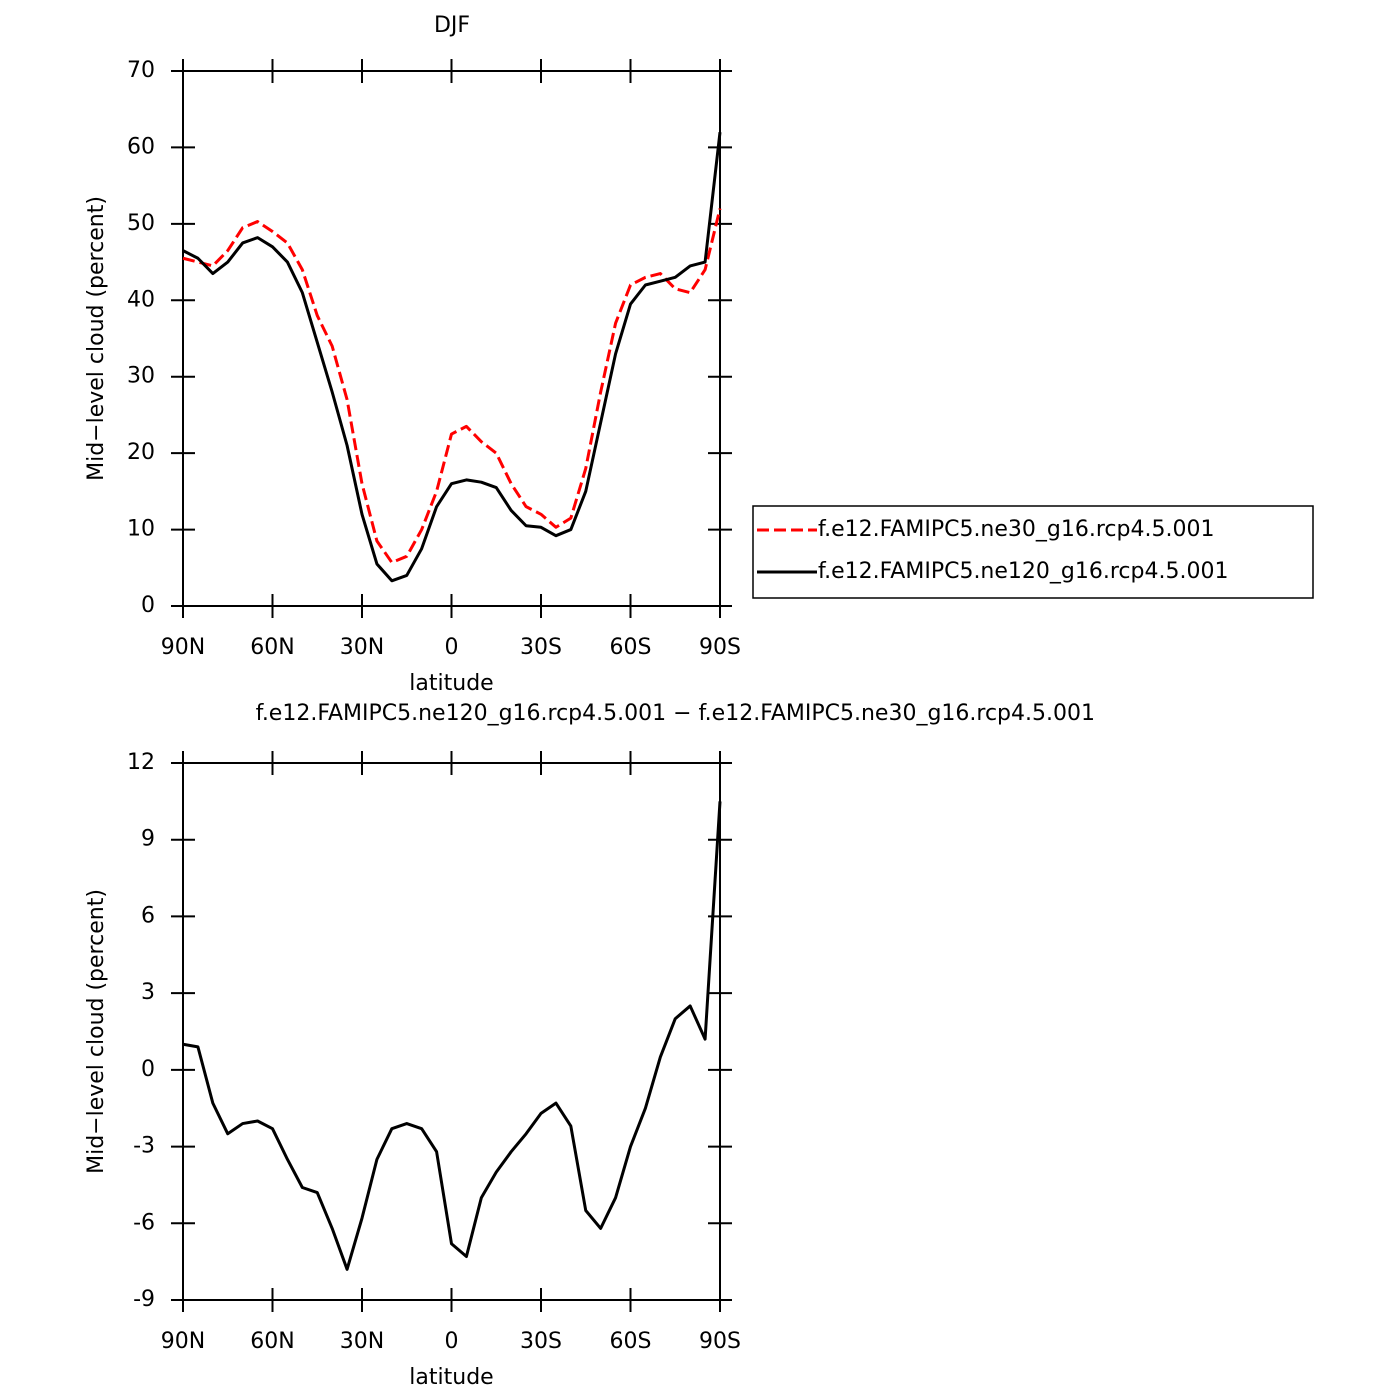 The width and height of the screenshot is (1397, 1397). What do you see at coordinates (141, 452) in the screenshot?
I see `y-tick-label: 20` at bounding box center [141, 452].